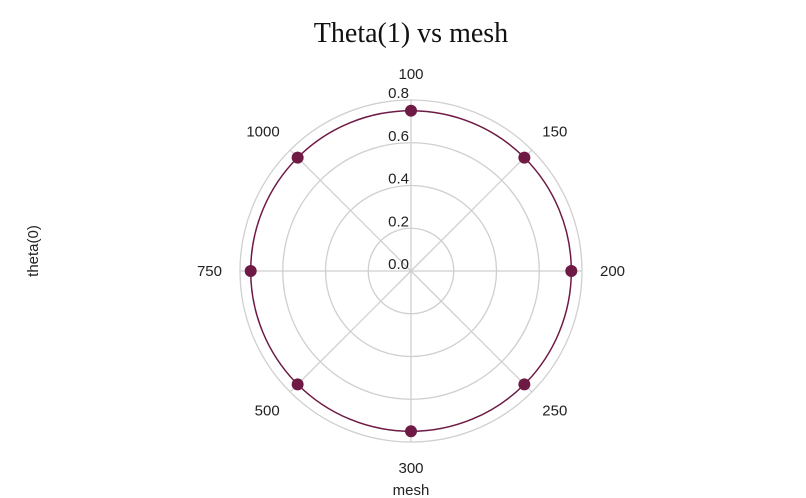 The height and width of the screenshot is (498, 806). Describe the element at coordinates (411, 490) in the screenshot. I see `x-axis-label: mesh` at that location.